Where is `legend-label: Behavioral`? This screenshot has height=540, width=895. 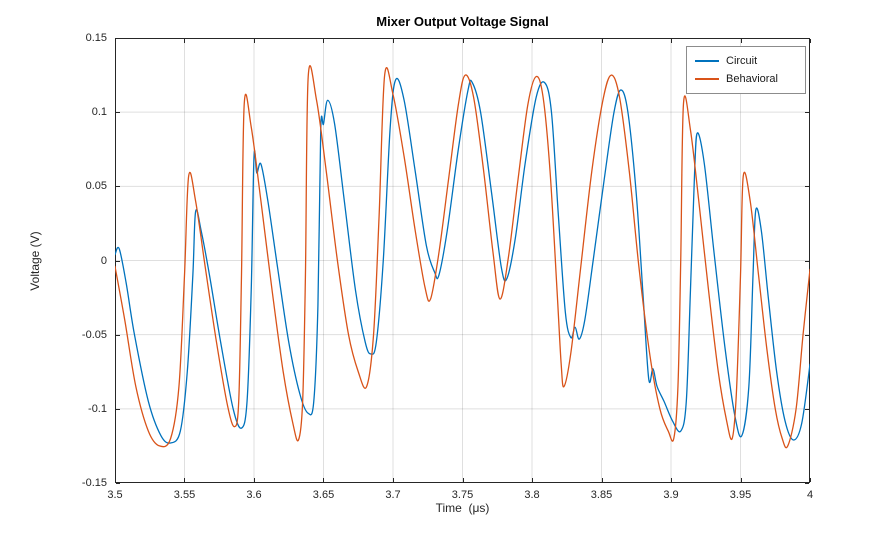
legend-label: Behavioral is located at coordinates (752, 79).